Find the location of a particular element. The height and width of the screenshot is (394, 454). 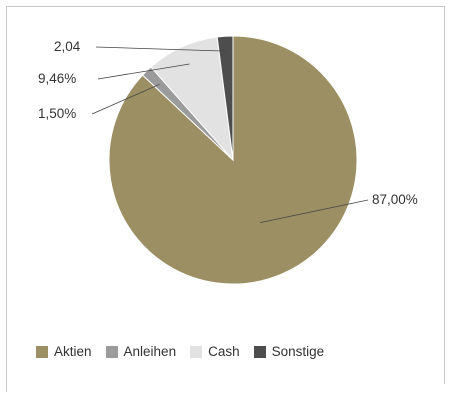

legend-label-anleihen: Anleihen is located at coordinates (150, 351).